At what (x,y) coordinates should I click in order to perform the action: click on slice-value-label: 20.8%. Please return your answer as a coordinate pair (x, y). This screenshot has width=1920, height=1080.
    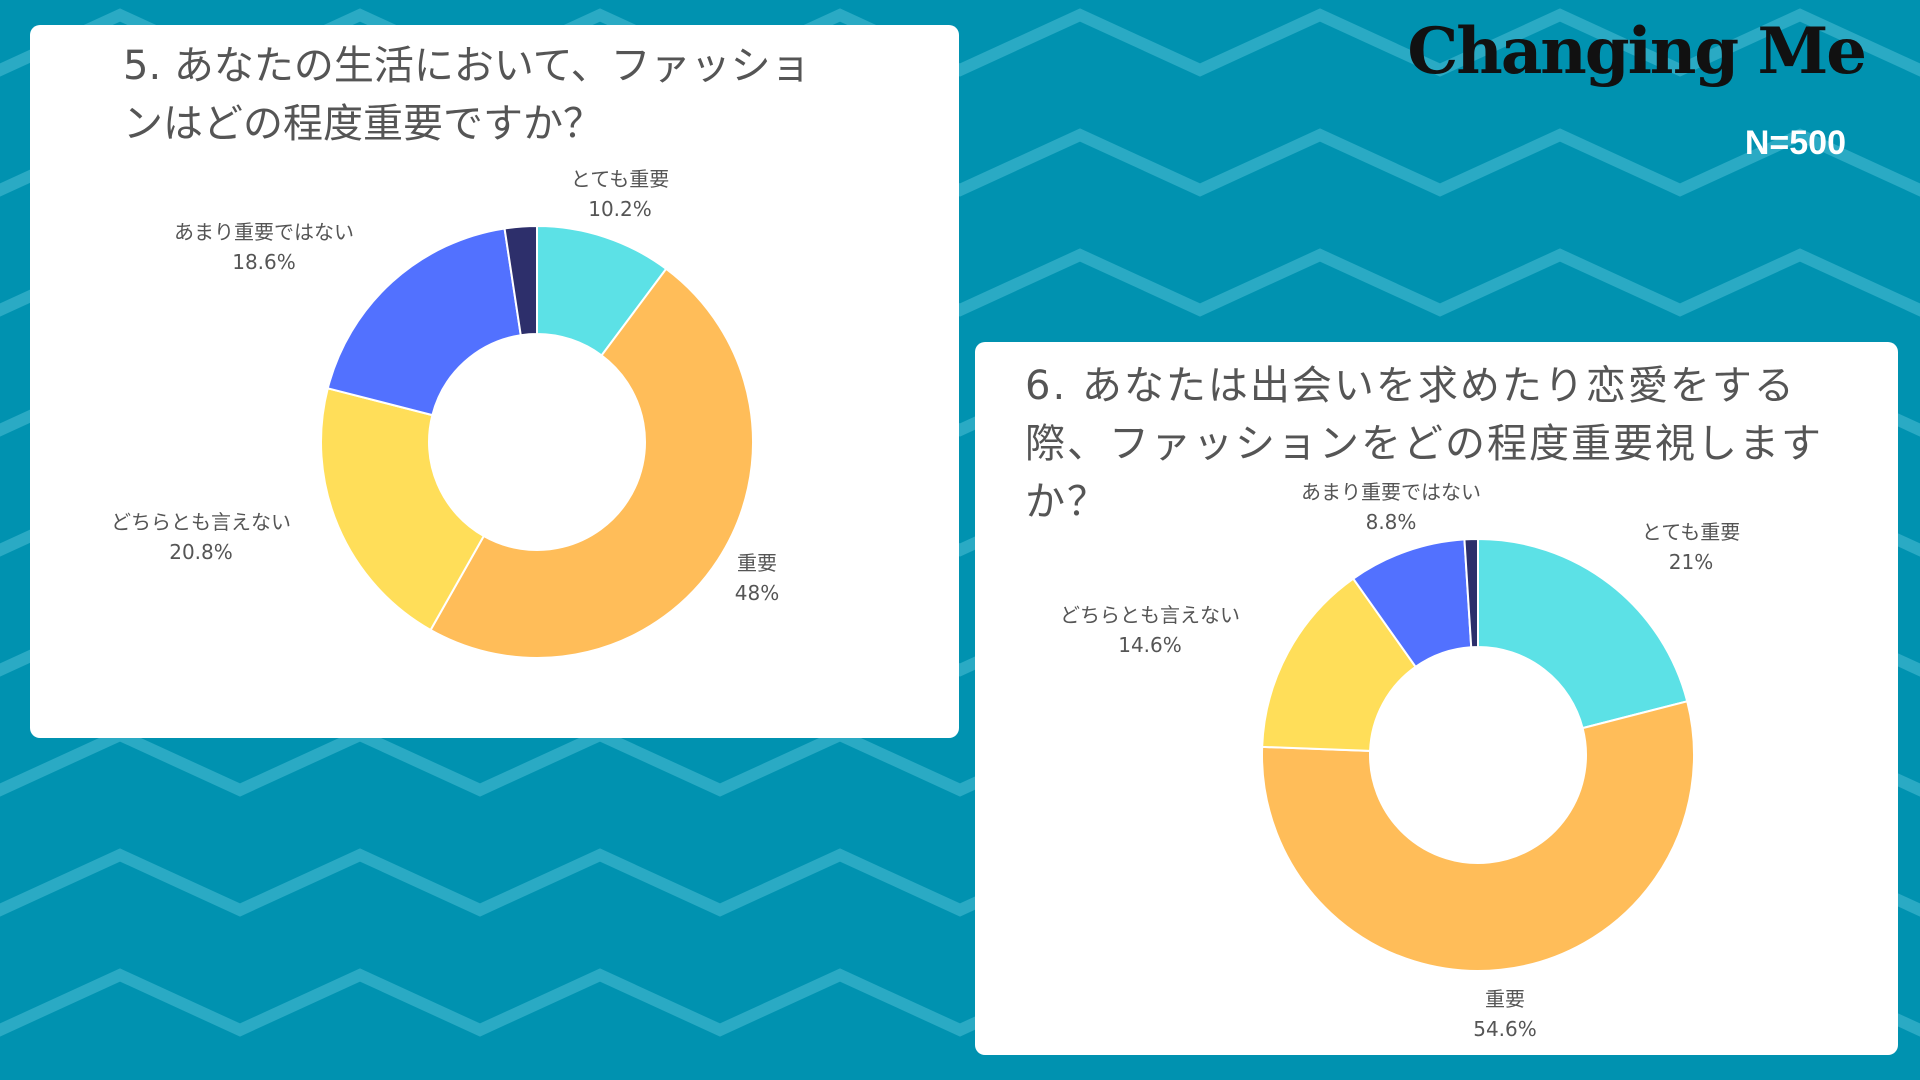
    Looking at the image, I should click on (201, 552).